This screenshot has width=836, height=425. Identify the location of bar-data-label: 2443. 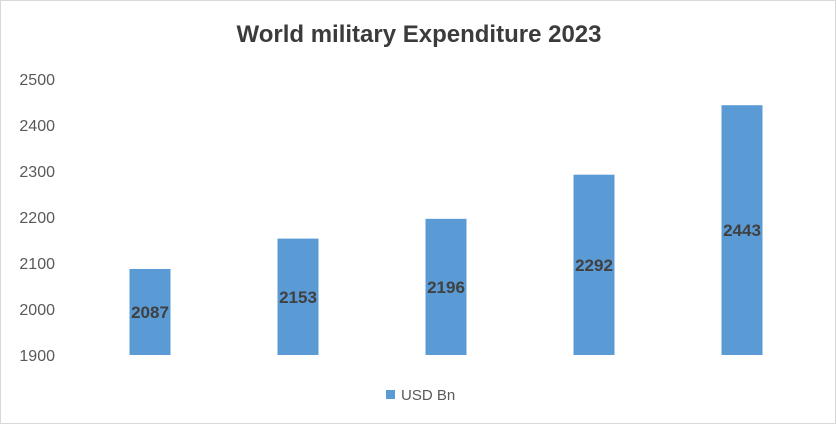
(742, 230).